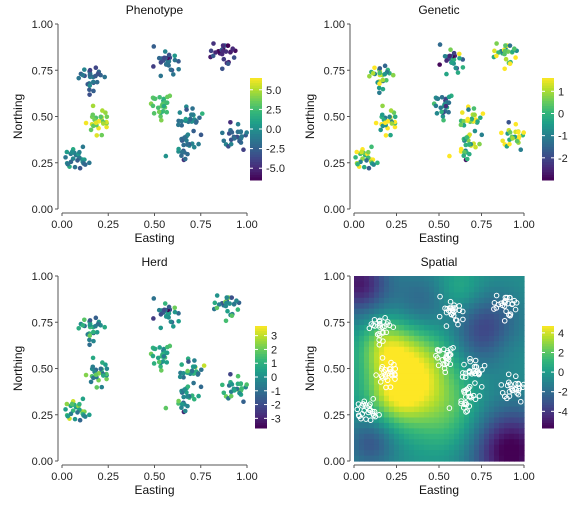 The image size is (577, 505). Describe the element at coordinates (42, 277) in the screenshot. I see `y-tick-label: 1.00` at that location.